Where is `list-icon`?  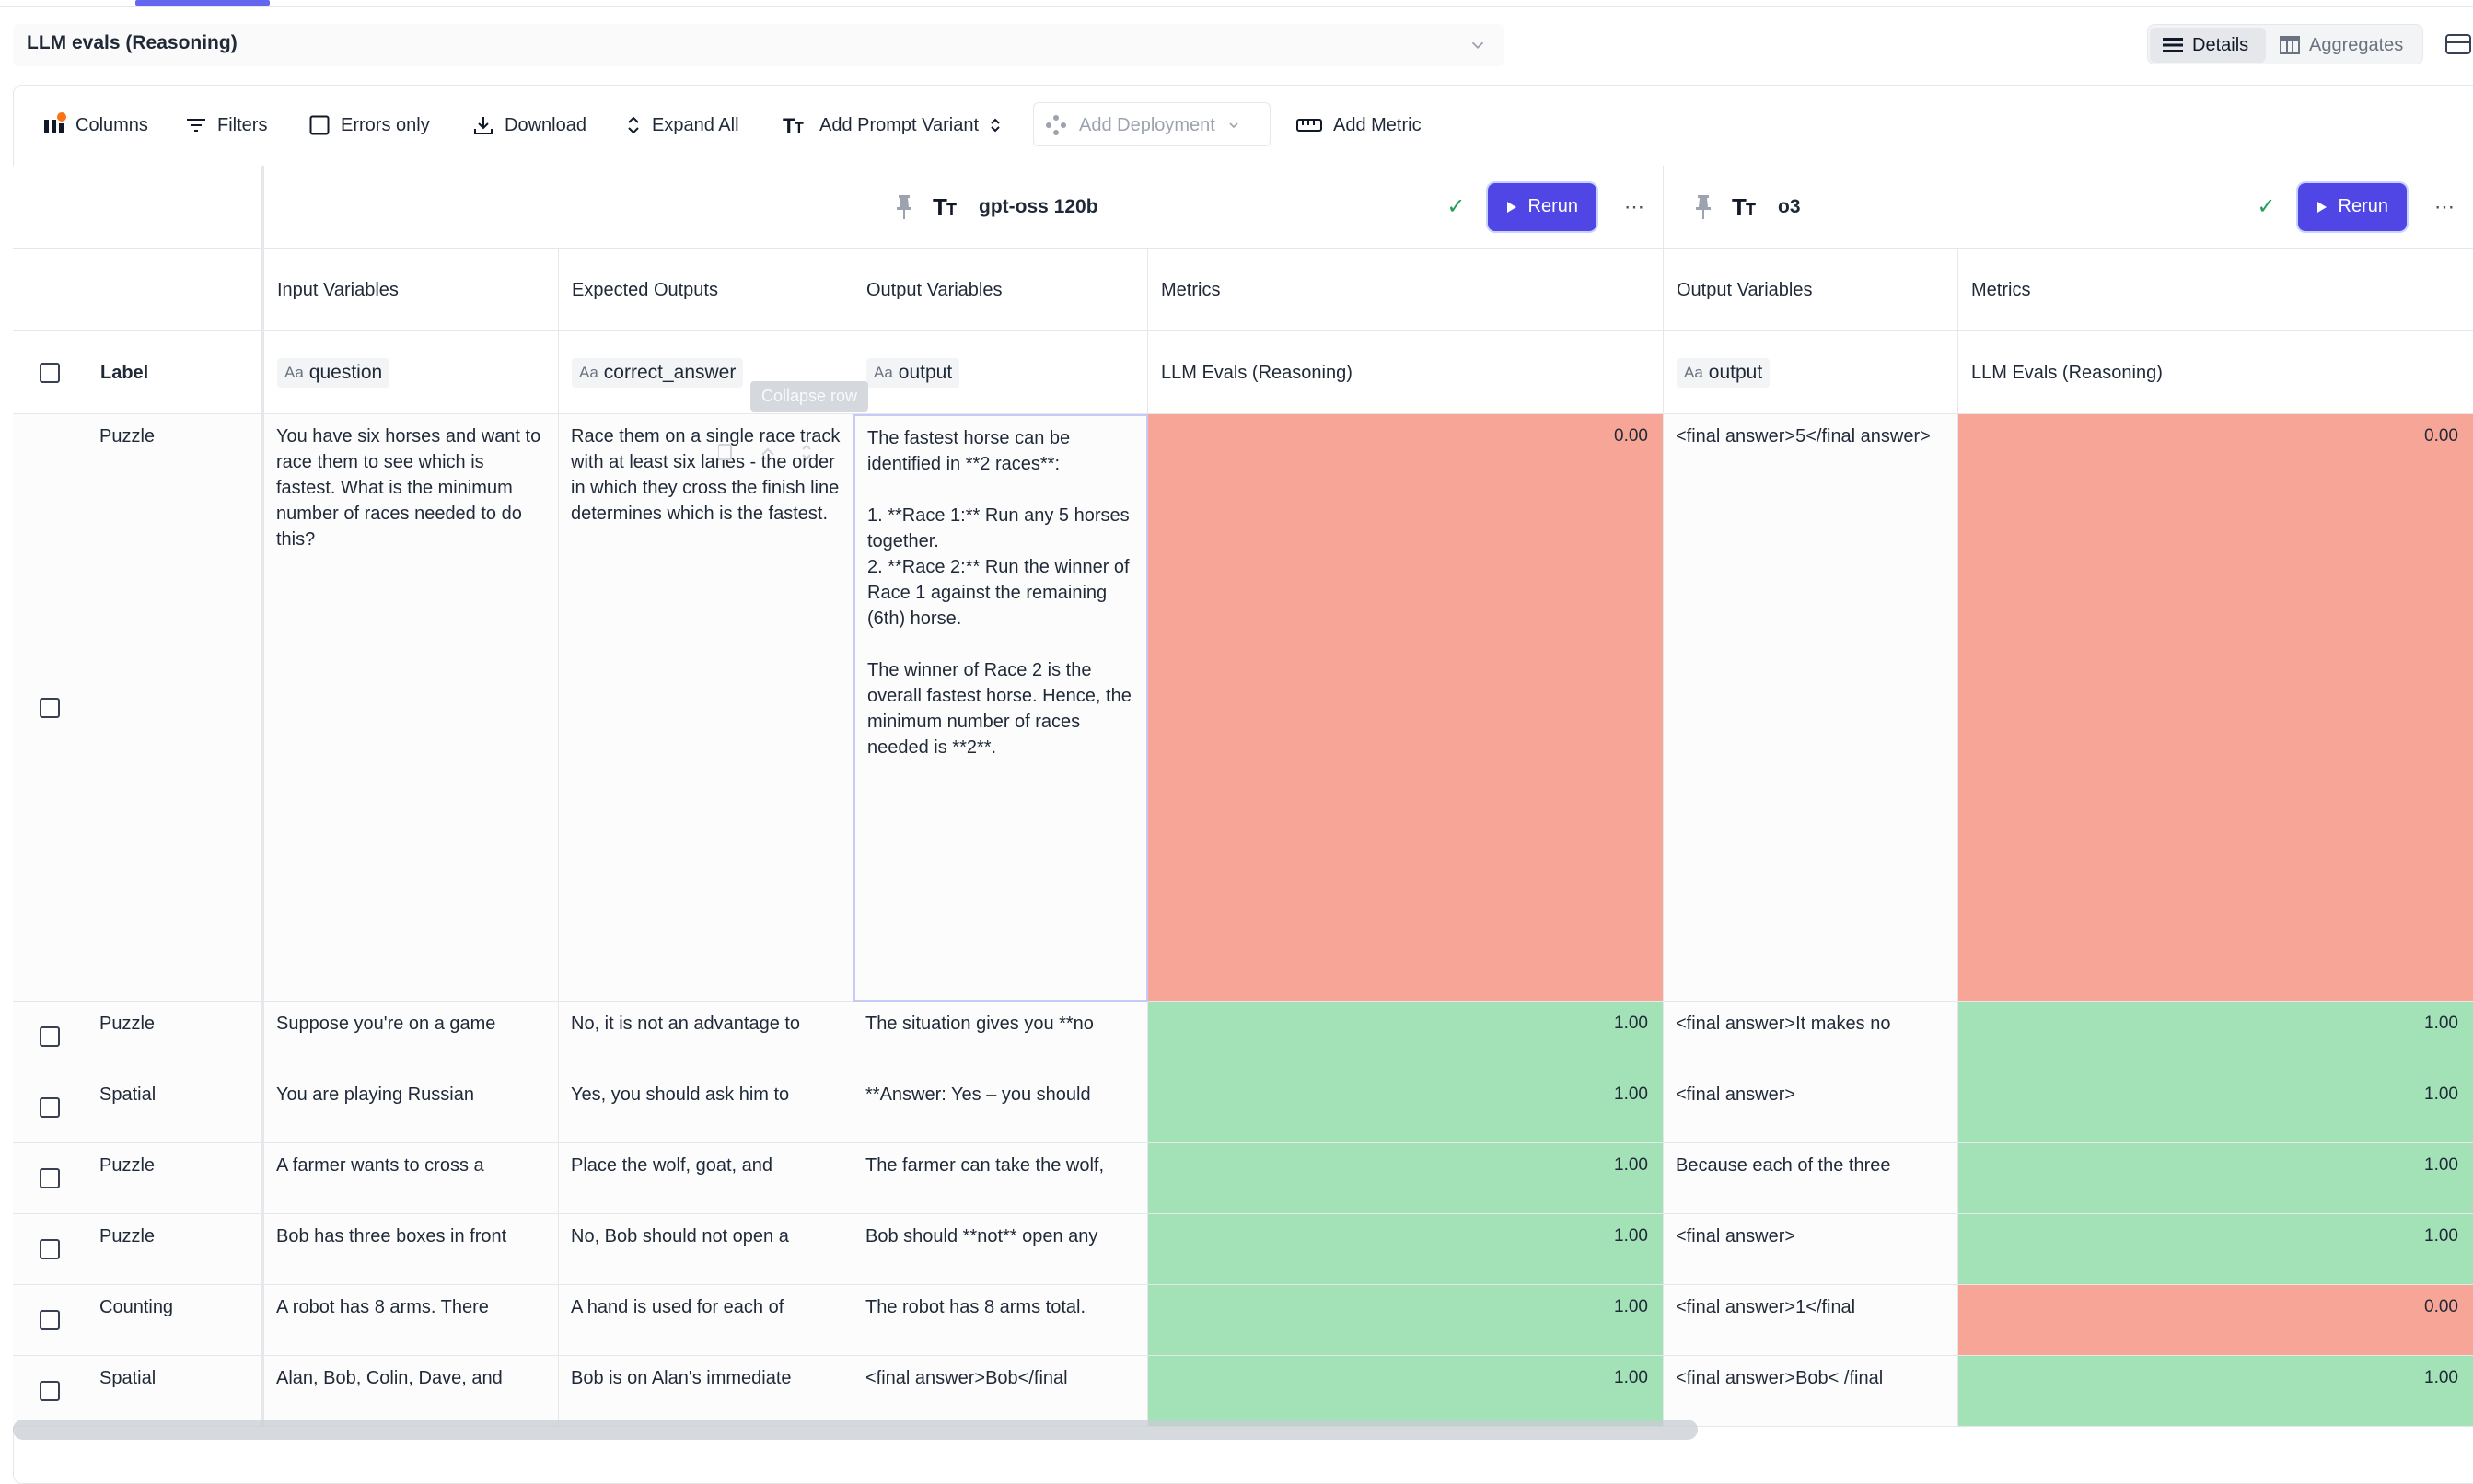
list-icon is located at coordinates (2173, 45).